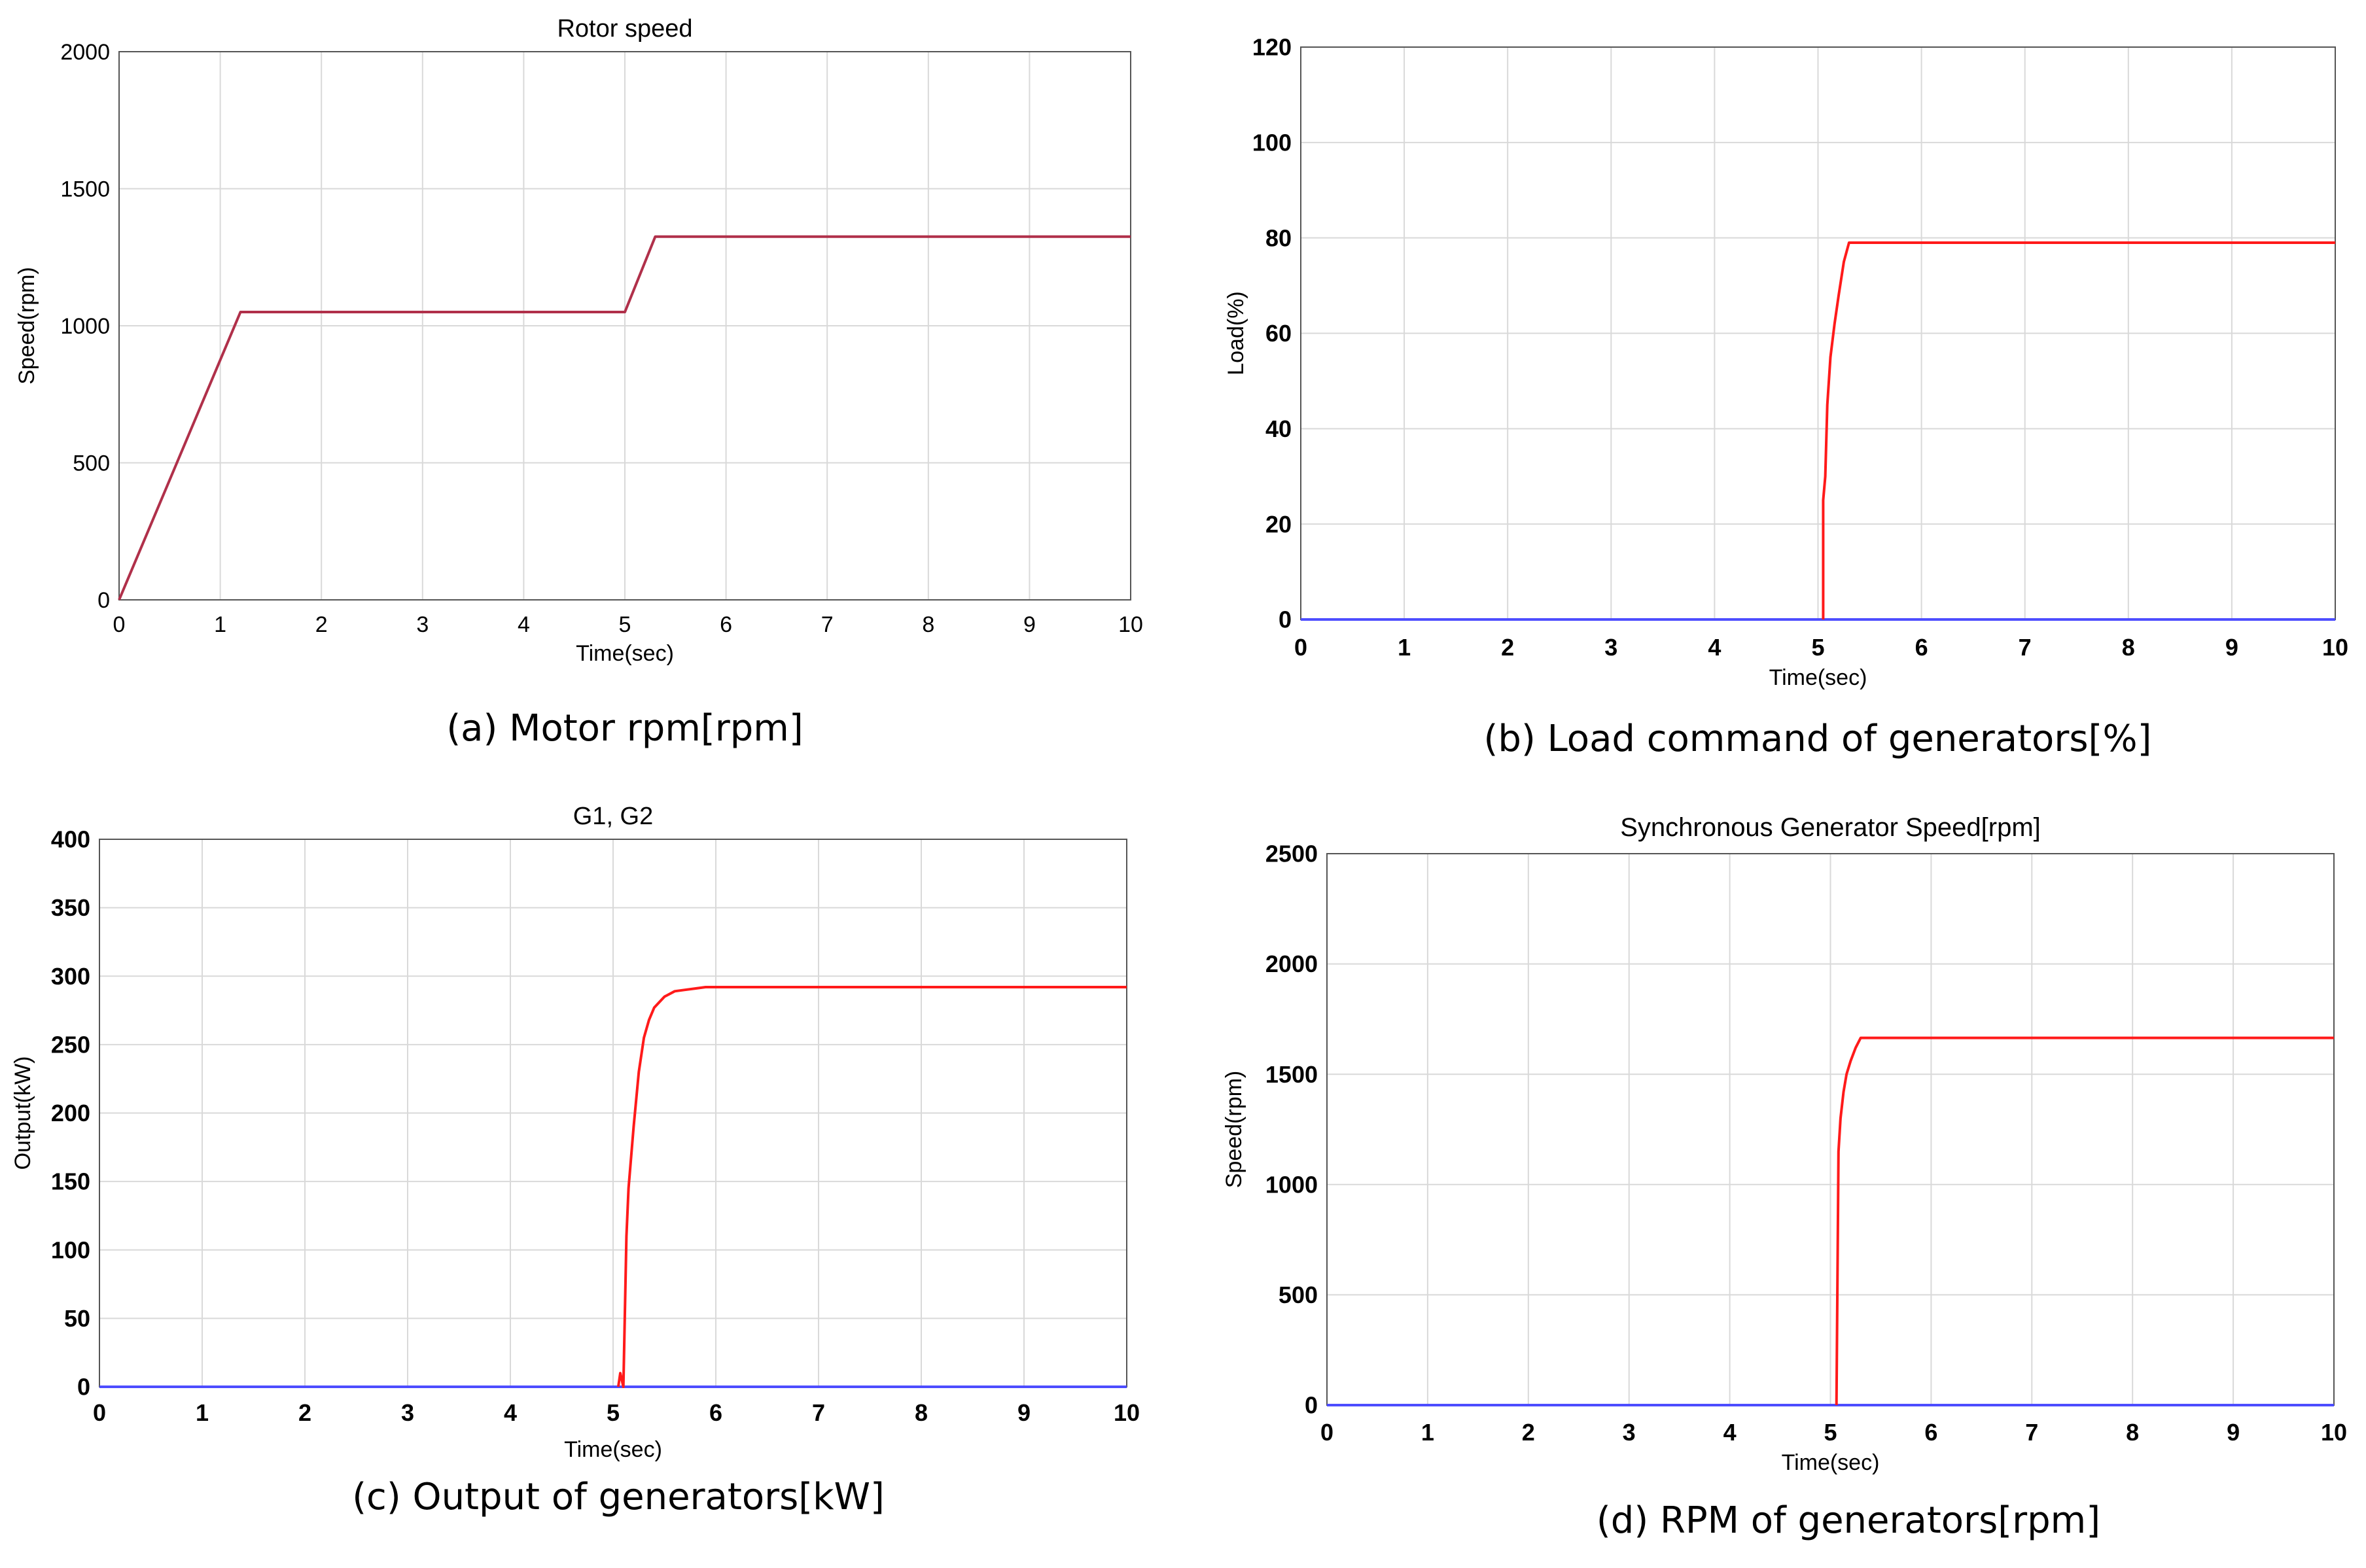 The image size is (2366, 1568). I want to click on y-tick-label: 250, so click(70, 1044).